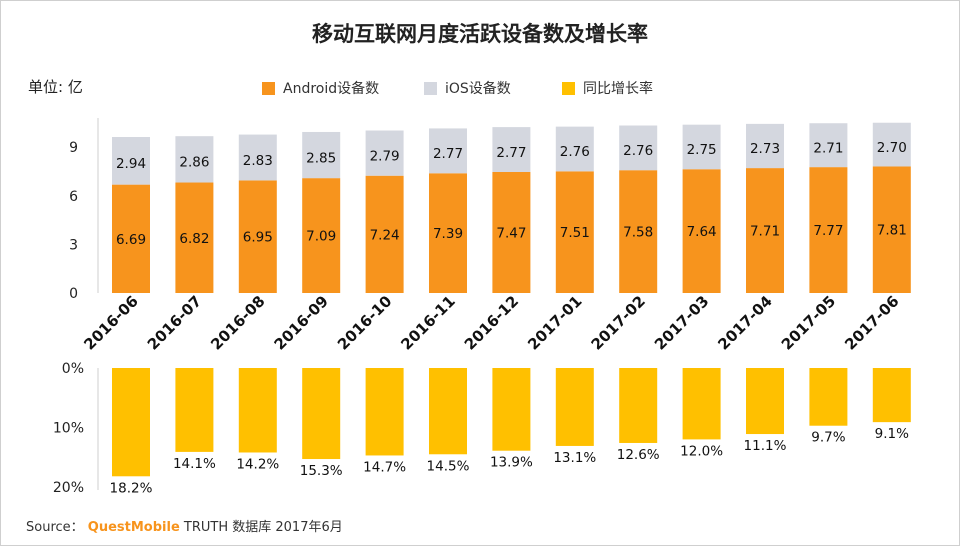 The image size is (960, 546). What do you see at coordinates (301, 322) in the screenshot?
I see `x-tick-label: 2016-09` at bounding box center [301, 322].